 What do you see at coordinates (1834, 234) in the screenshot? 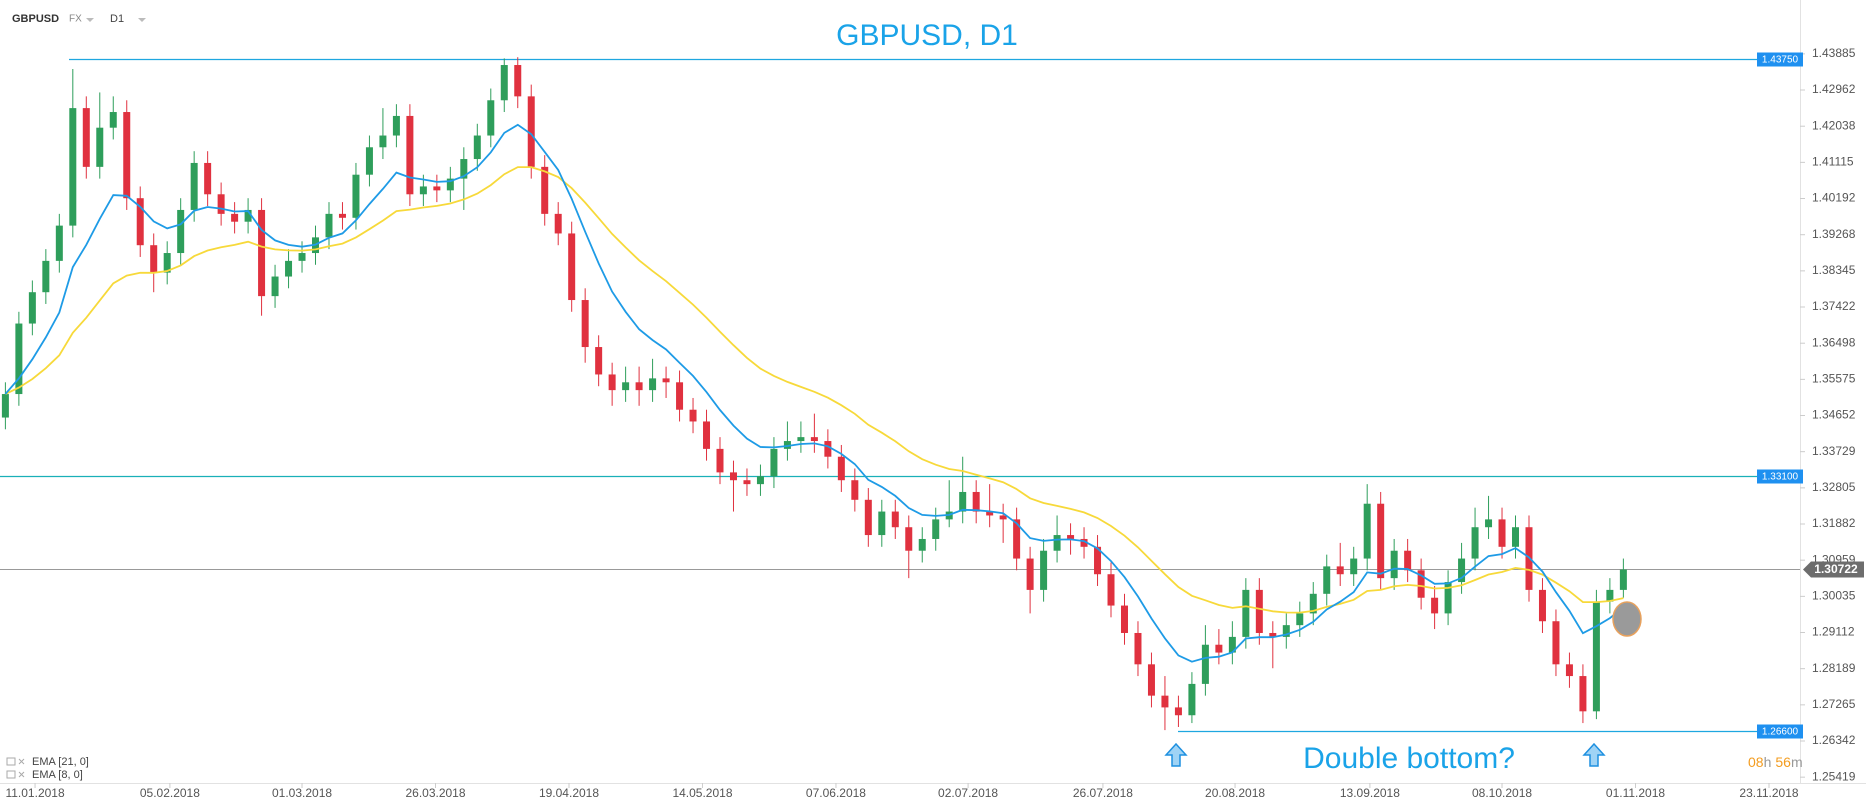
I see `y-tick-label: 1.39268` at bounding box center [1834, 234].